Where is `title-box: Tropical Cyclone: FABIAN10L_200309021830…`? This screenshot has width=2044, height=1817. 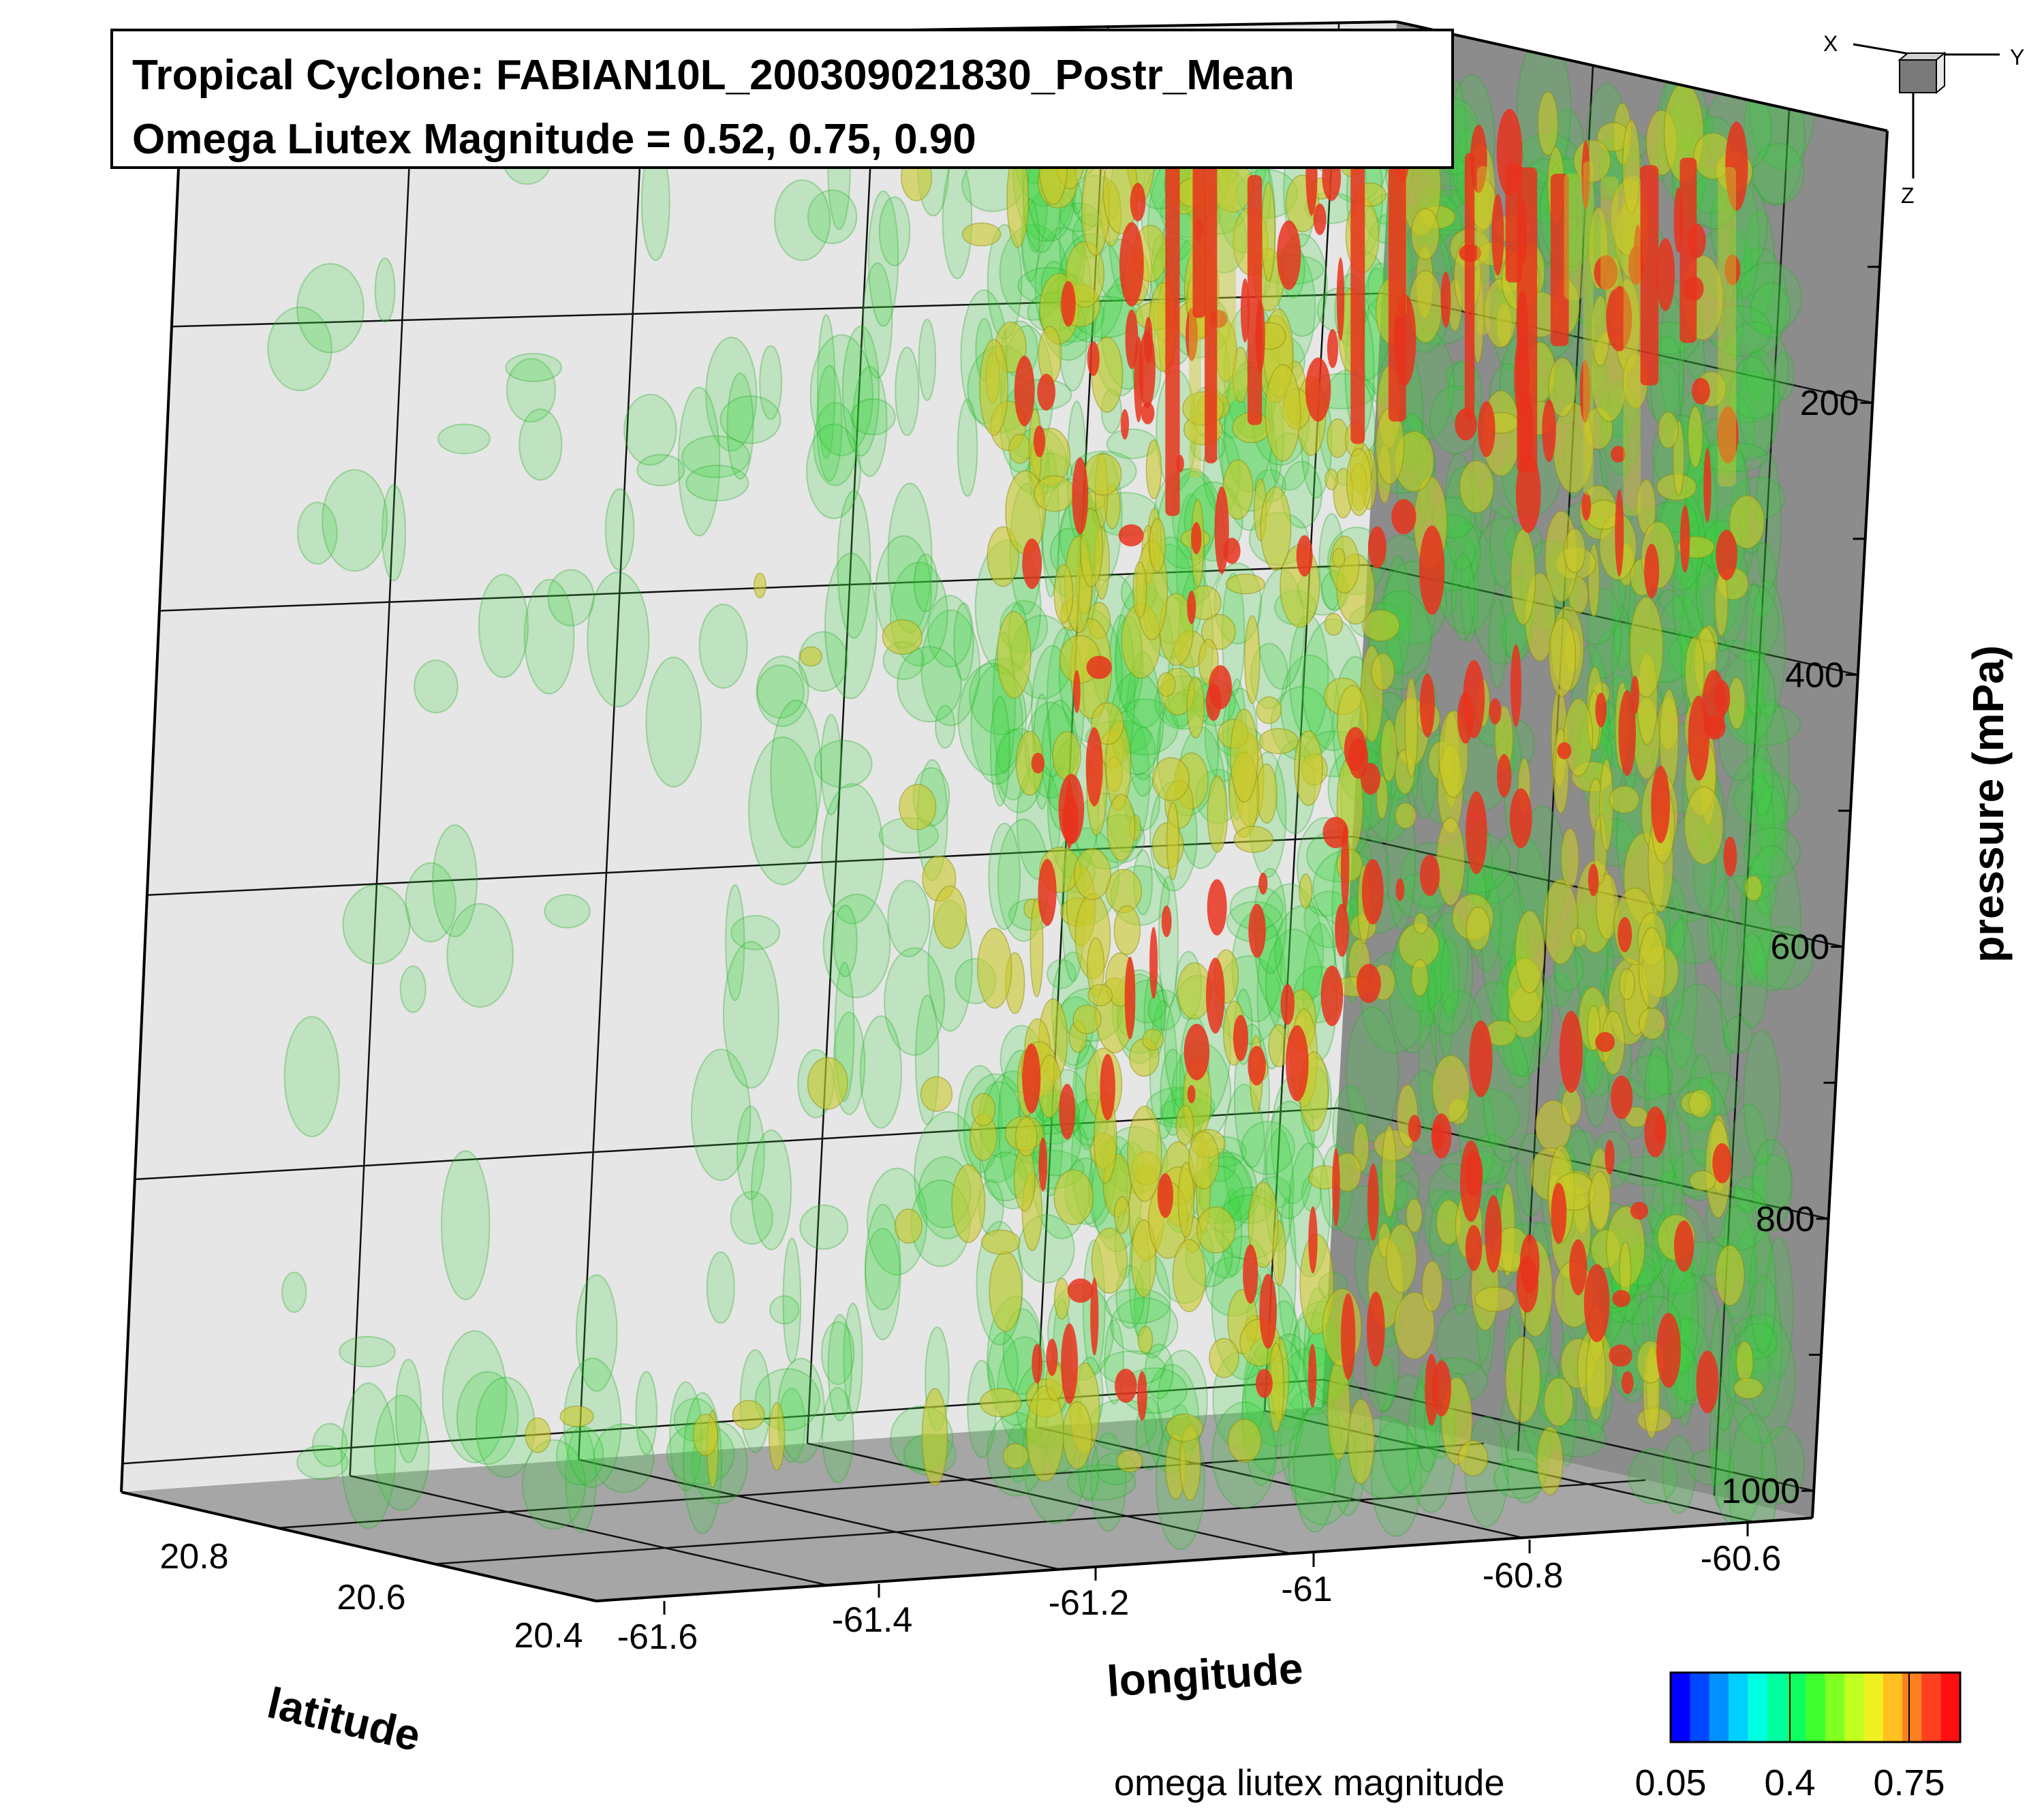 title-box: Tropical Cyclone: FABIAN10L_200309021830… is located at coordinates (782, 99).